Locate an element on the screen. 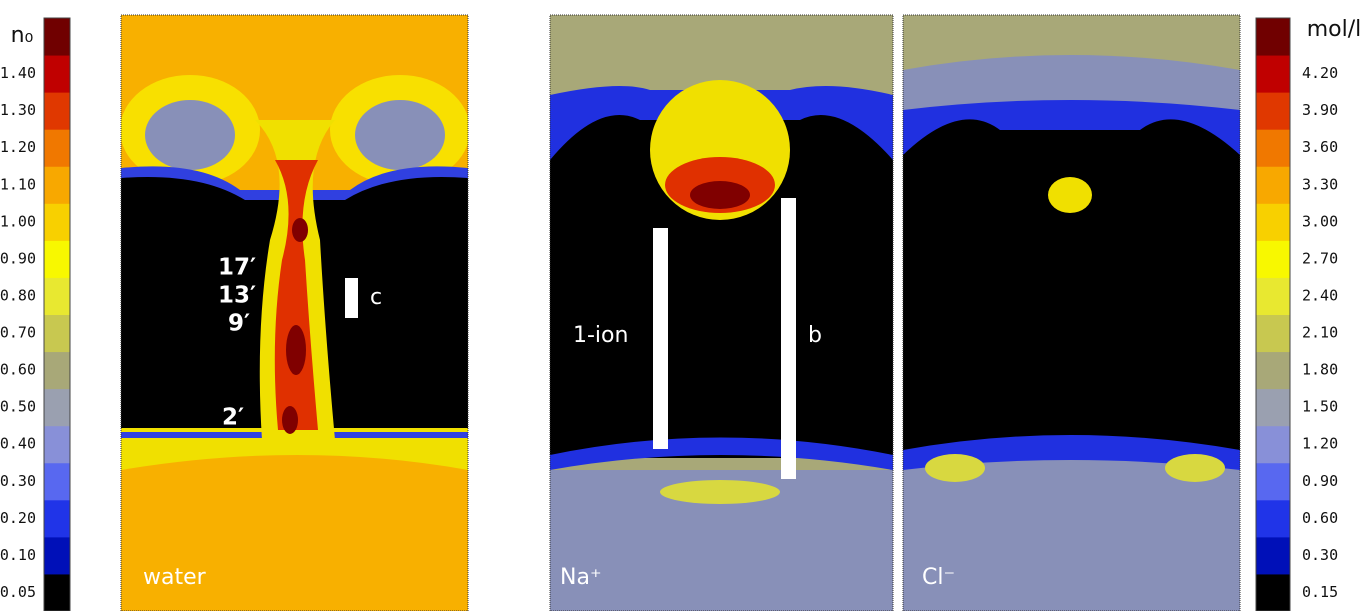 Image resolution: width=1370 pixels, height=611 pixels. tick-label: 4.20 is located at coordinates (1320, 73).